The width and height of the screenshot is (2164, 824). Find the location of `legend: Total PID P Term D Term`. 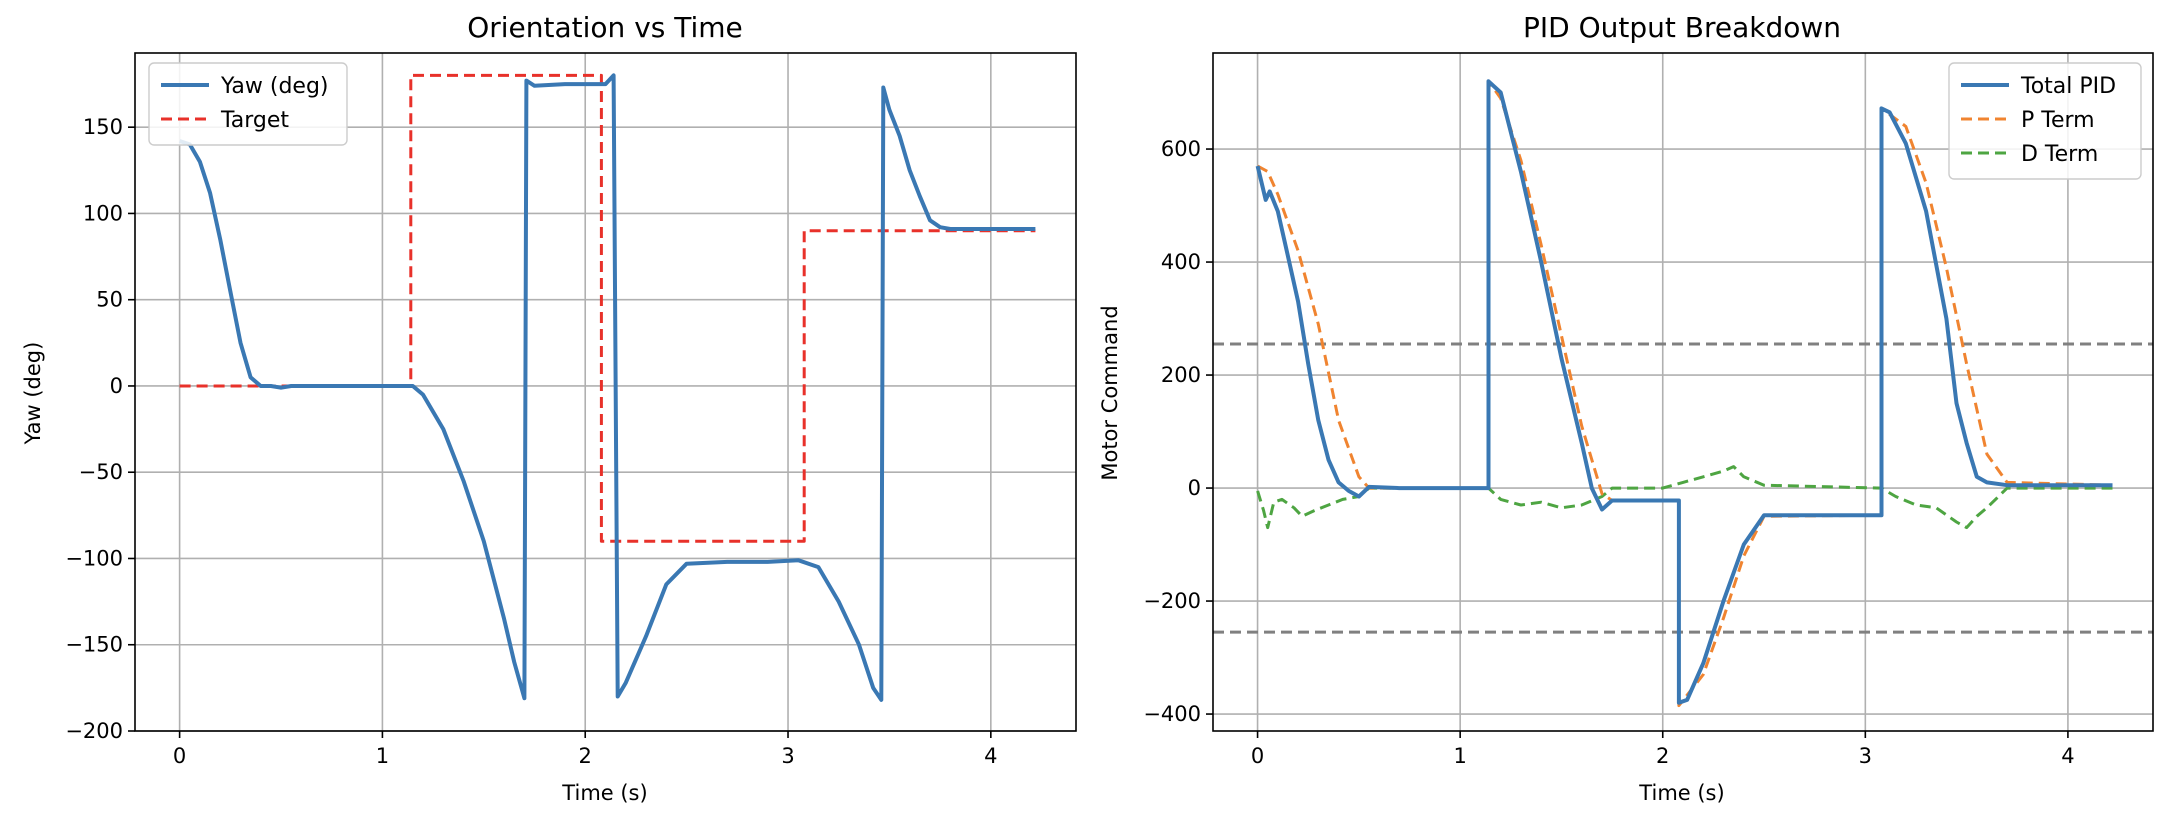

legend: Total PID P Term D Term is located at coordinates (2045, 121).